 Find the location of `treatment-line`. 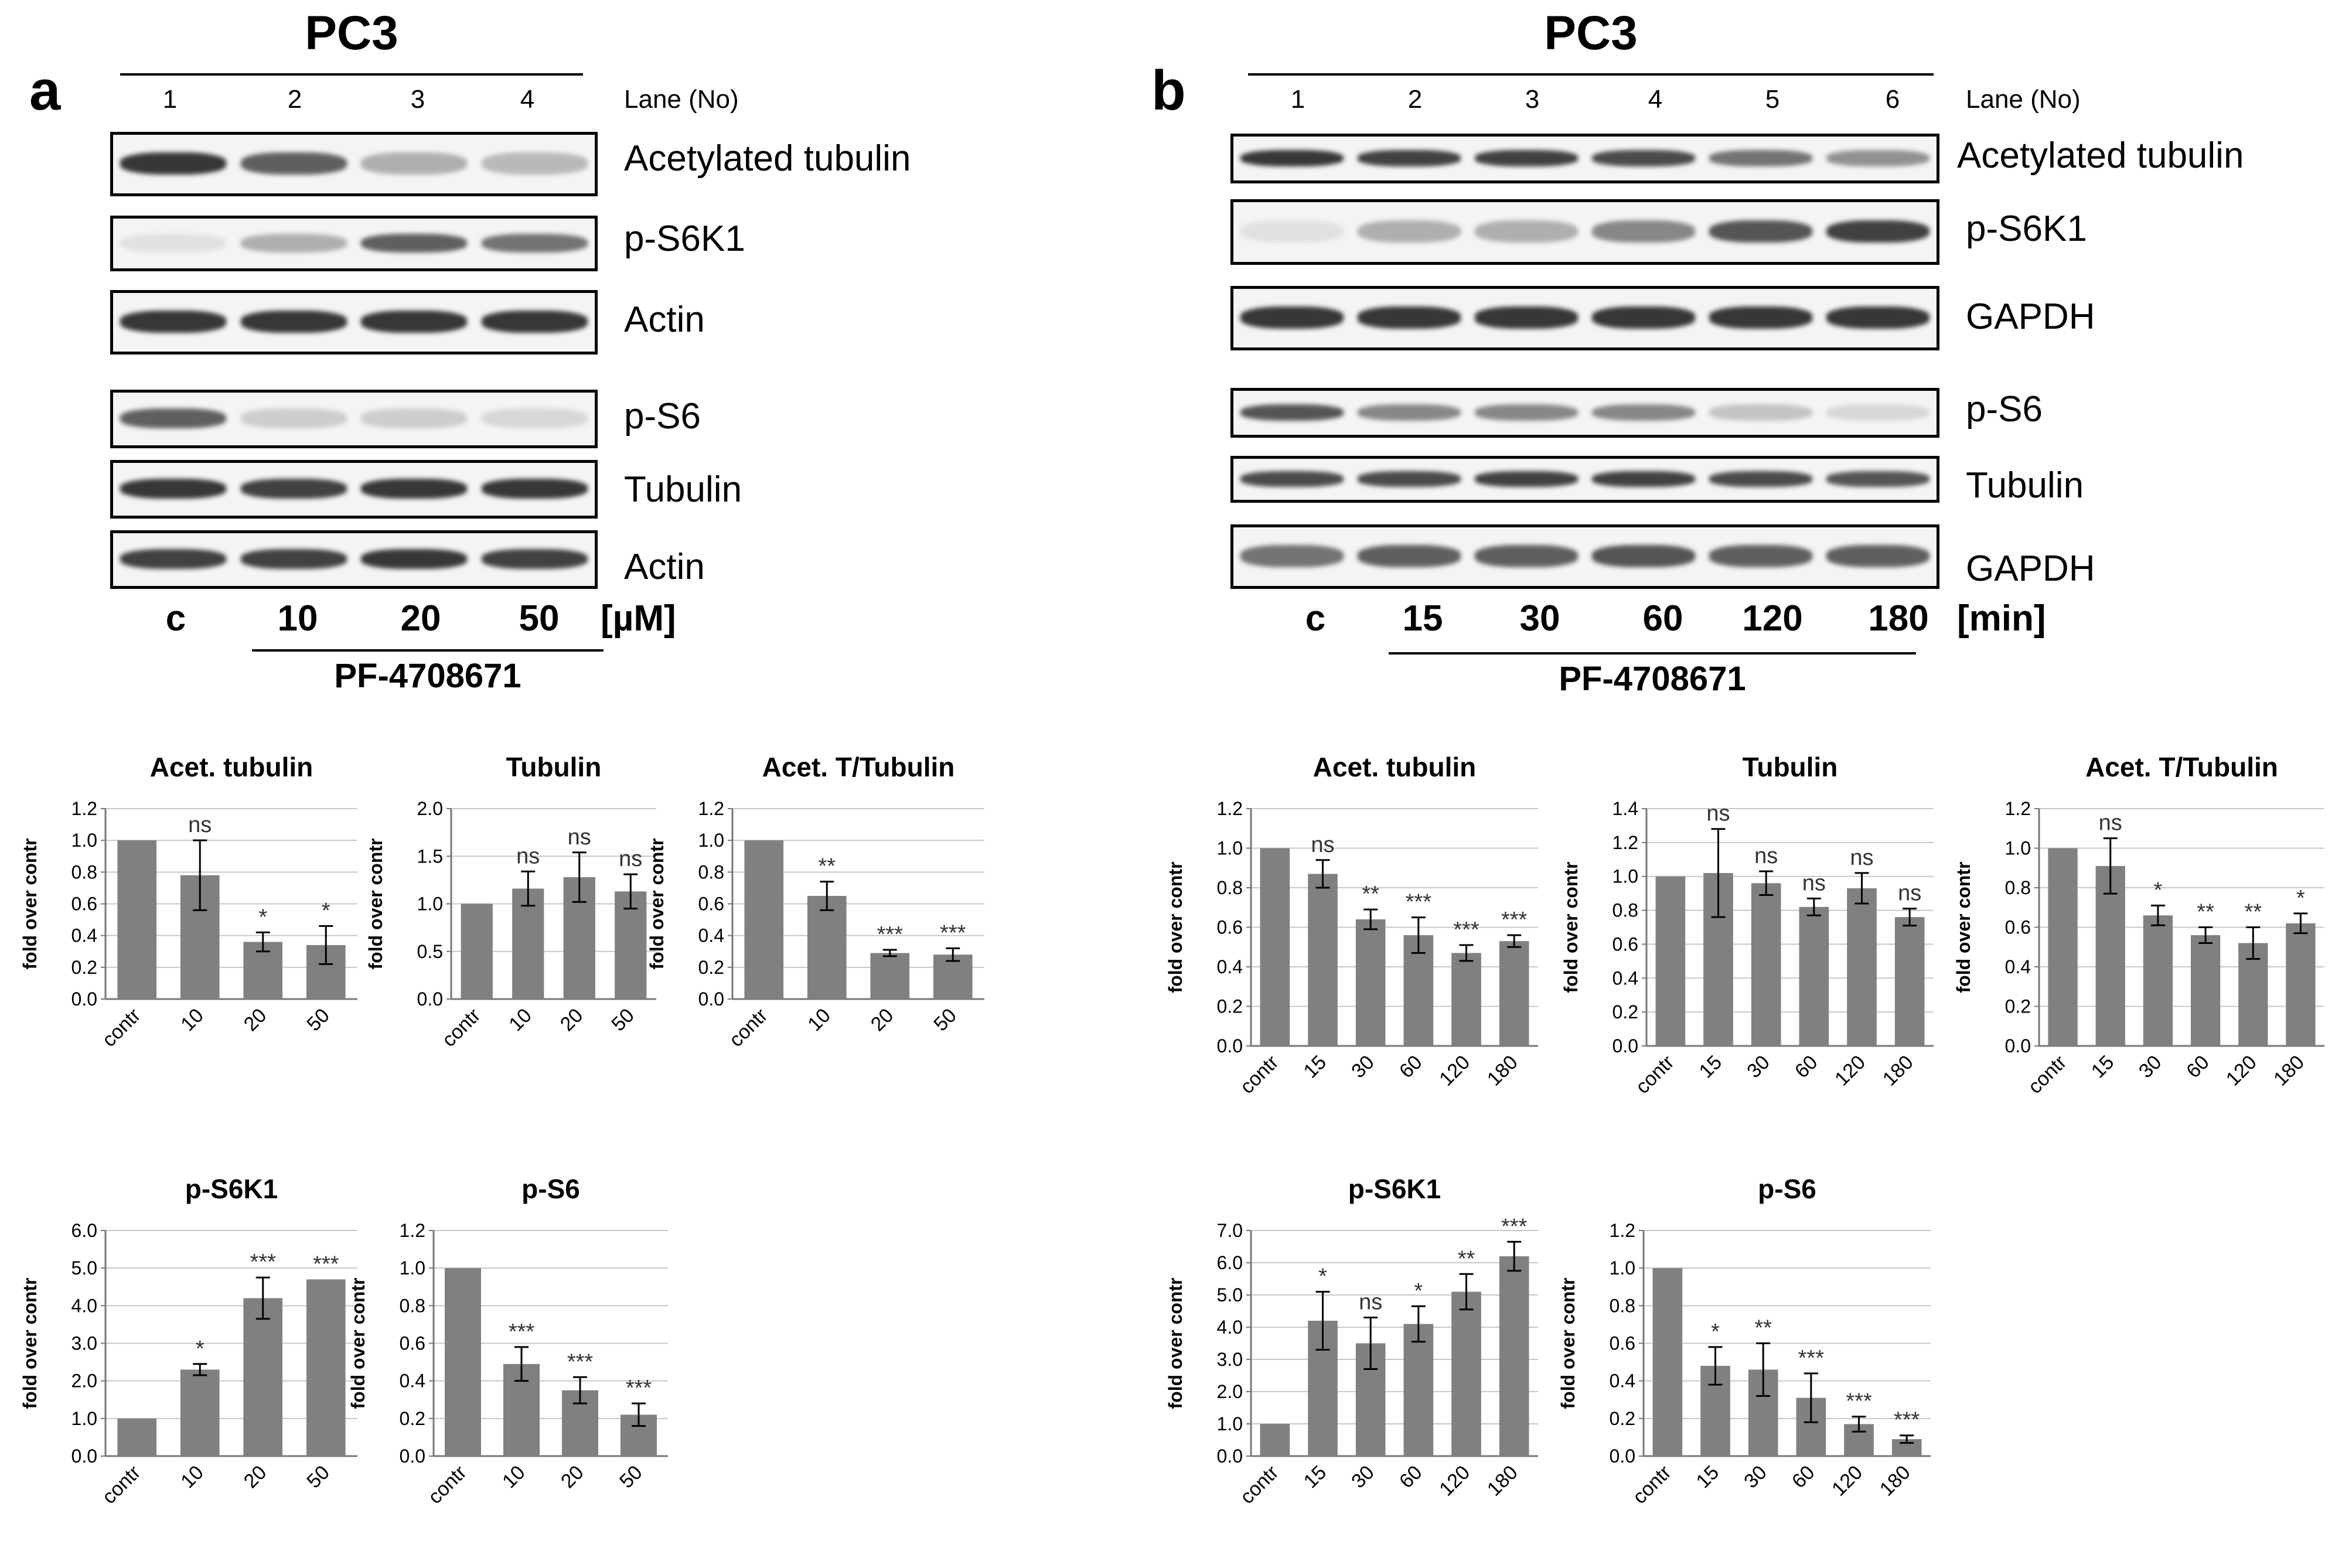

treatment-line is located at coordinates (1652, 653).